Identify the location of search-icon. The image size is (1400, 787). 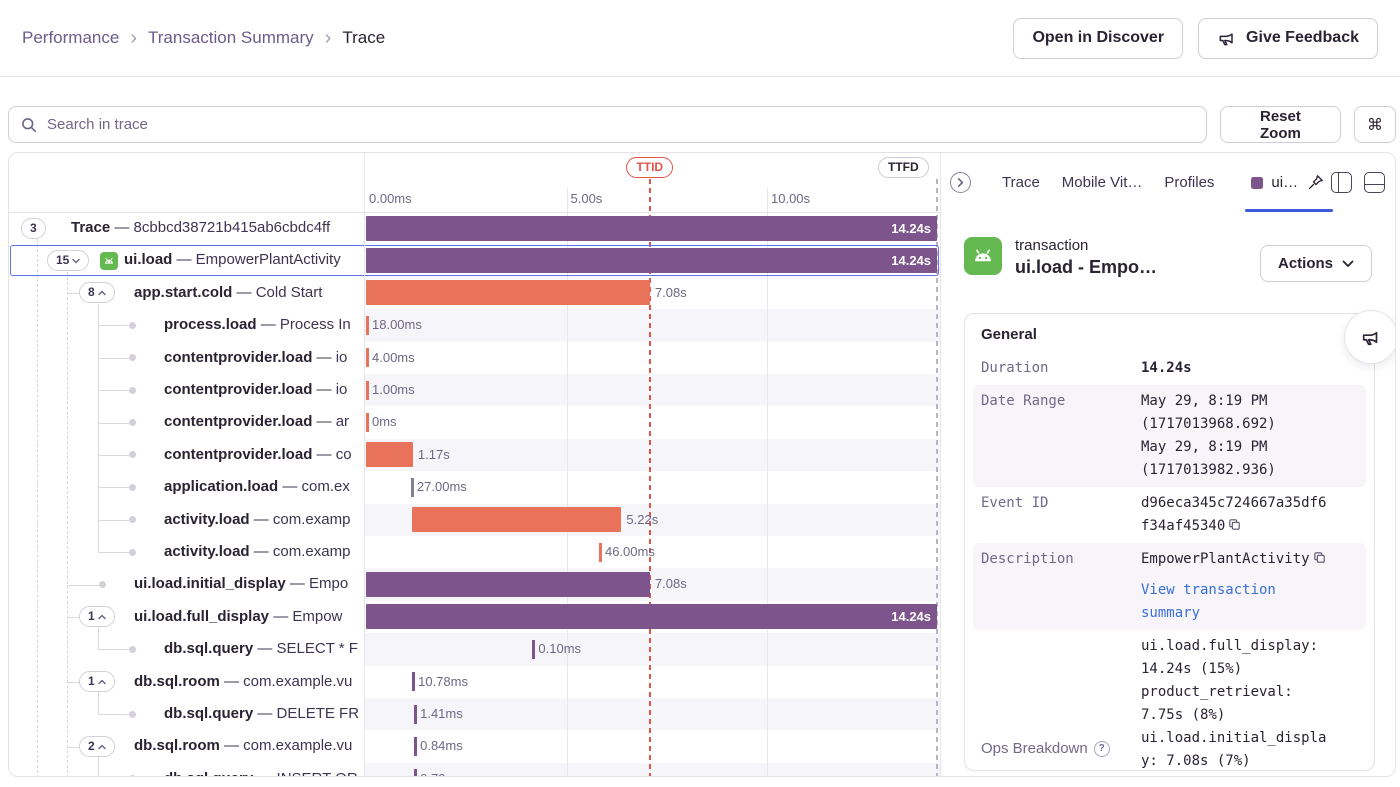
(29, 125).